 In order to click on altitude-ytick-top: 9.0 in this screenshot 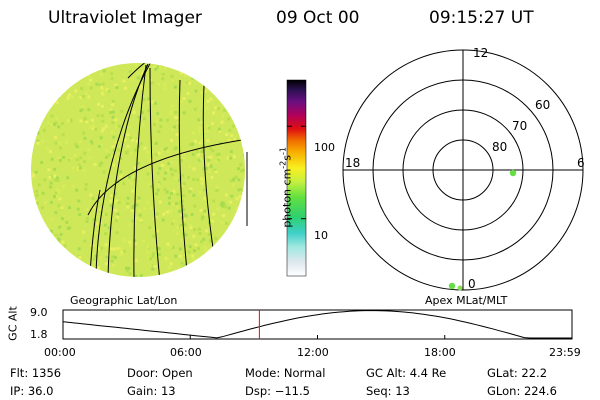, I will do `click(39, 312)`.